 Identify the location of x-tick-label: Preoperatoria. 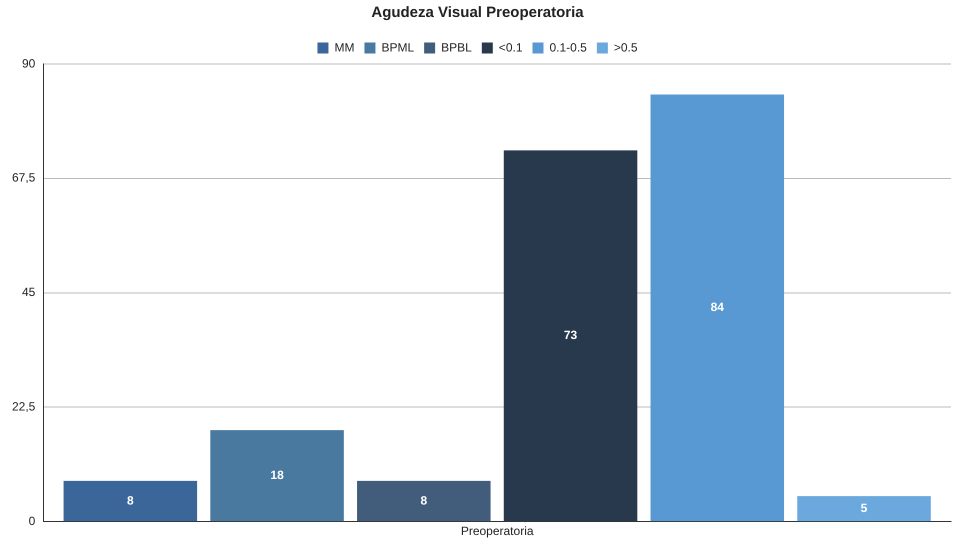
(497, 531).